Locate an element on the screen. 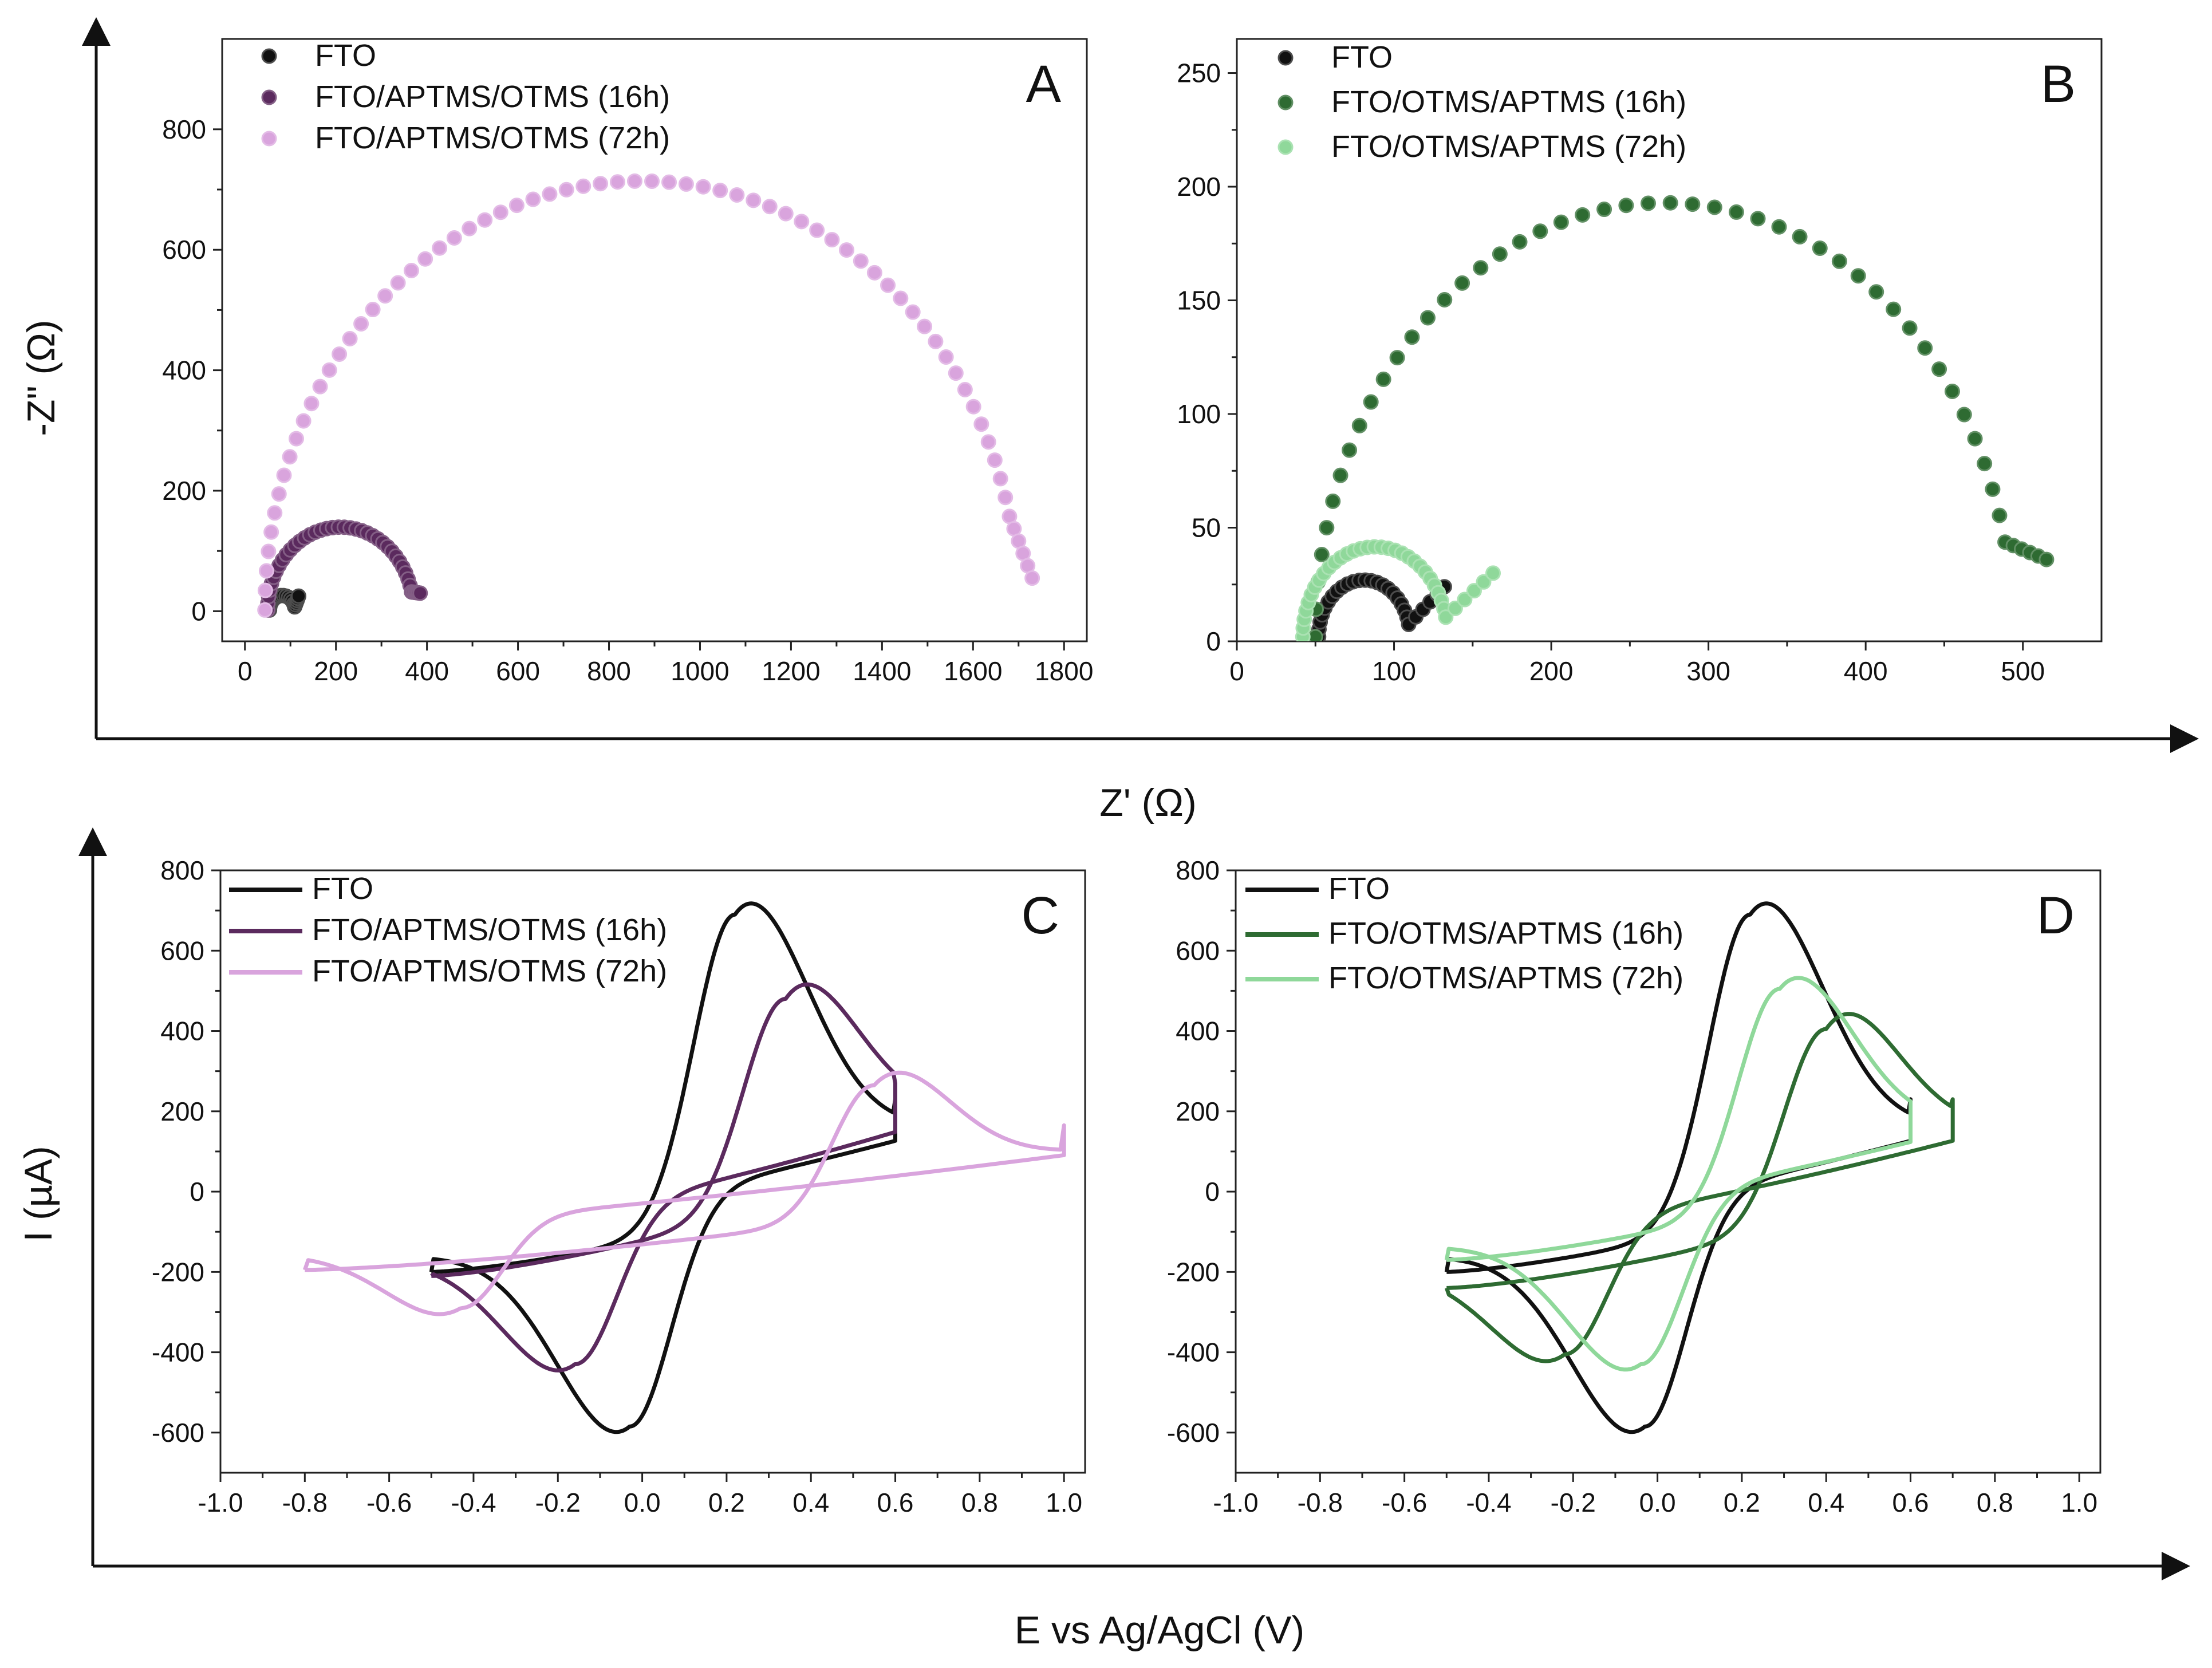 Image resolution: width=2212 pixels, height=1668 pixels. x-tick-label: -0.8 is located at coordinates (1320, 1502).